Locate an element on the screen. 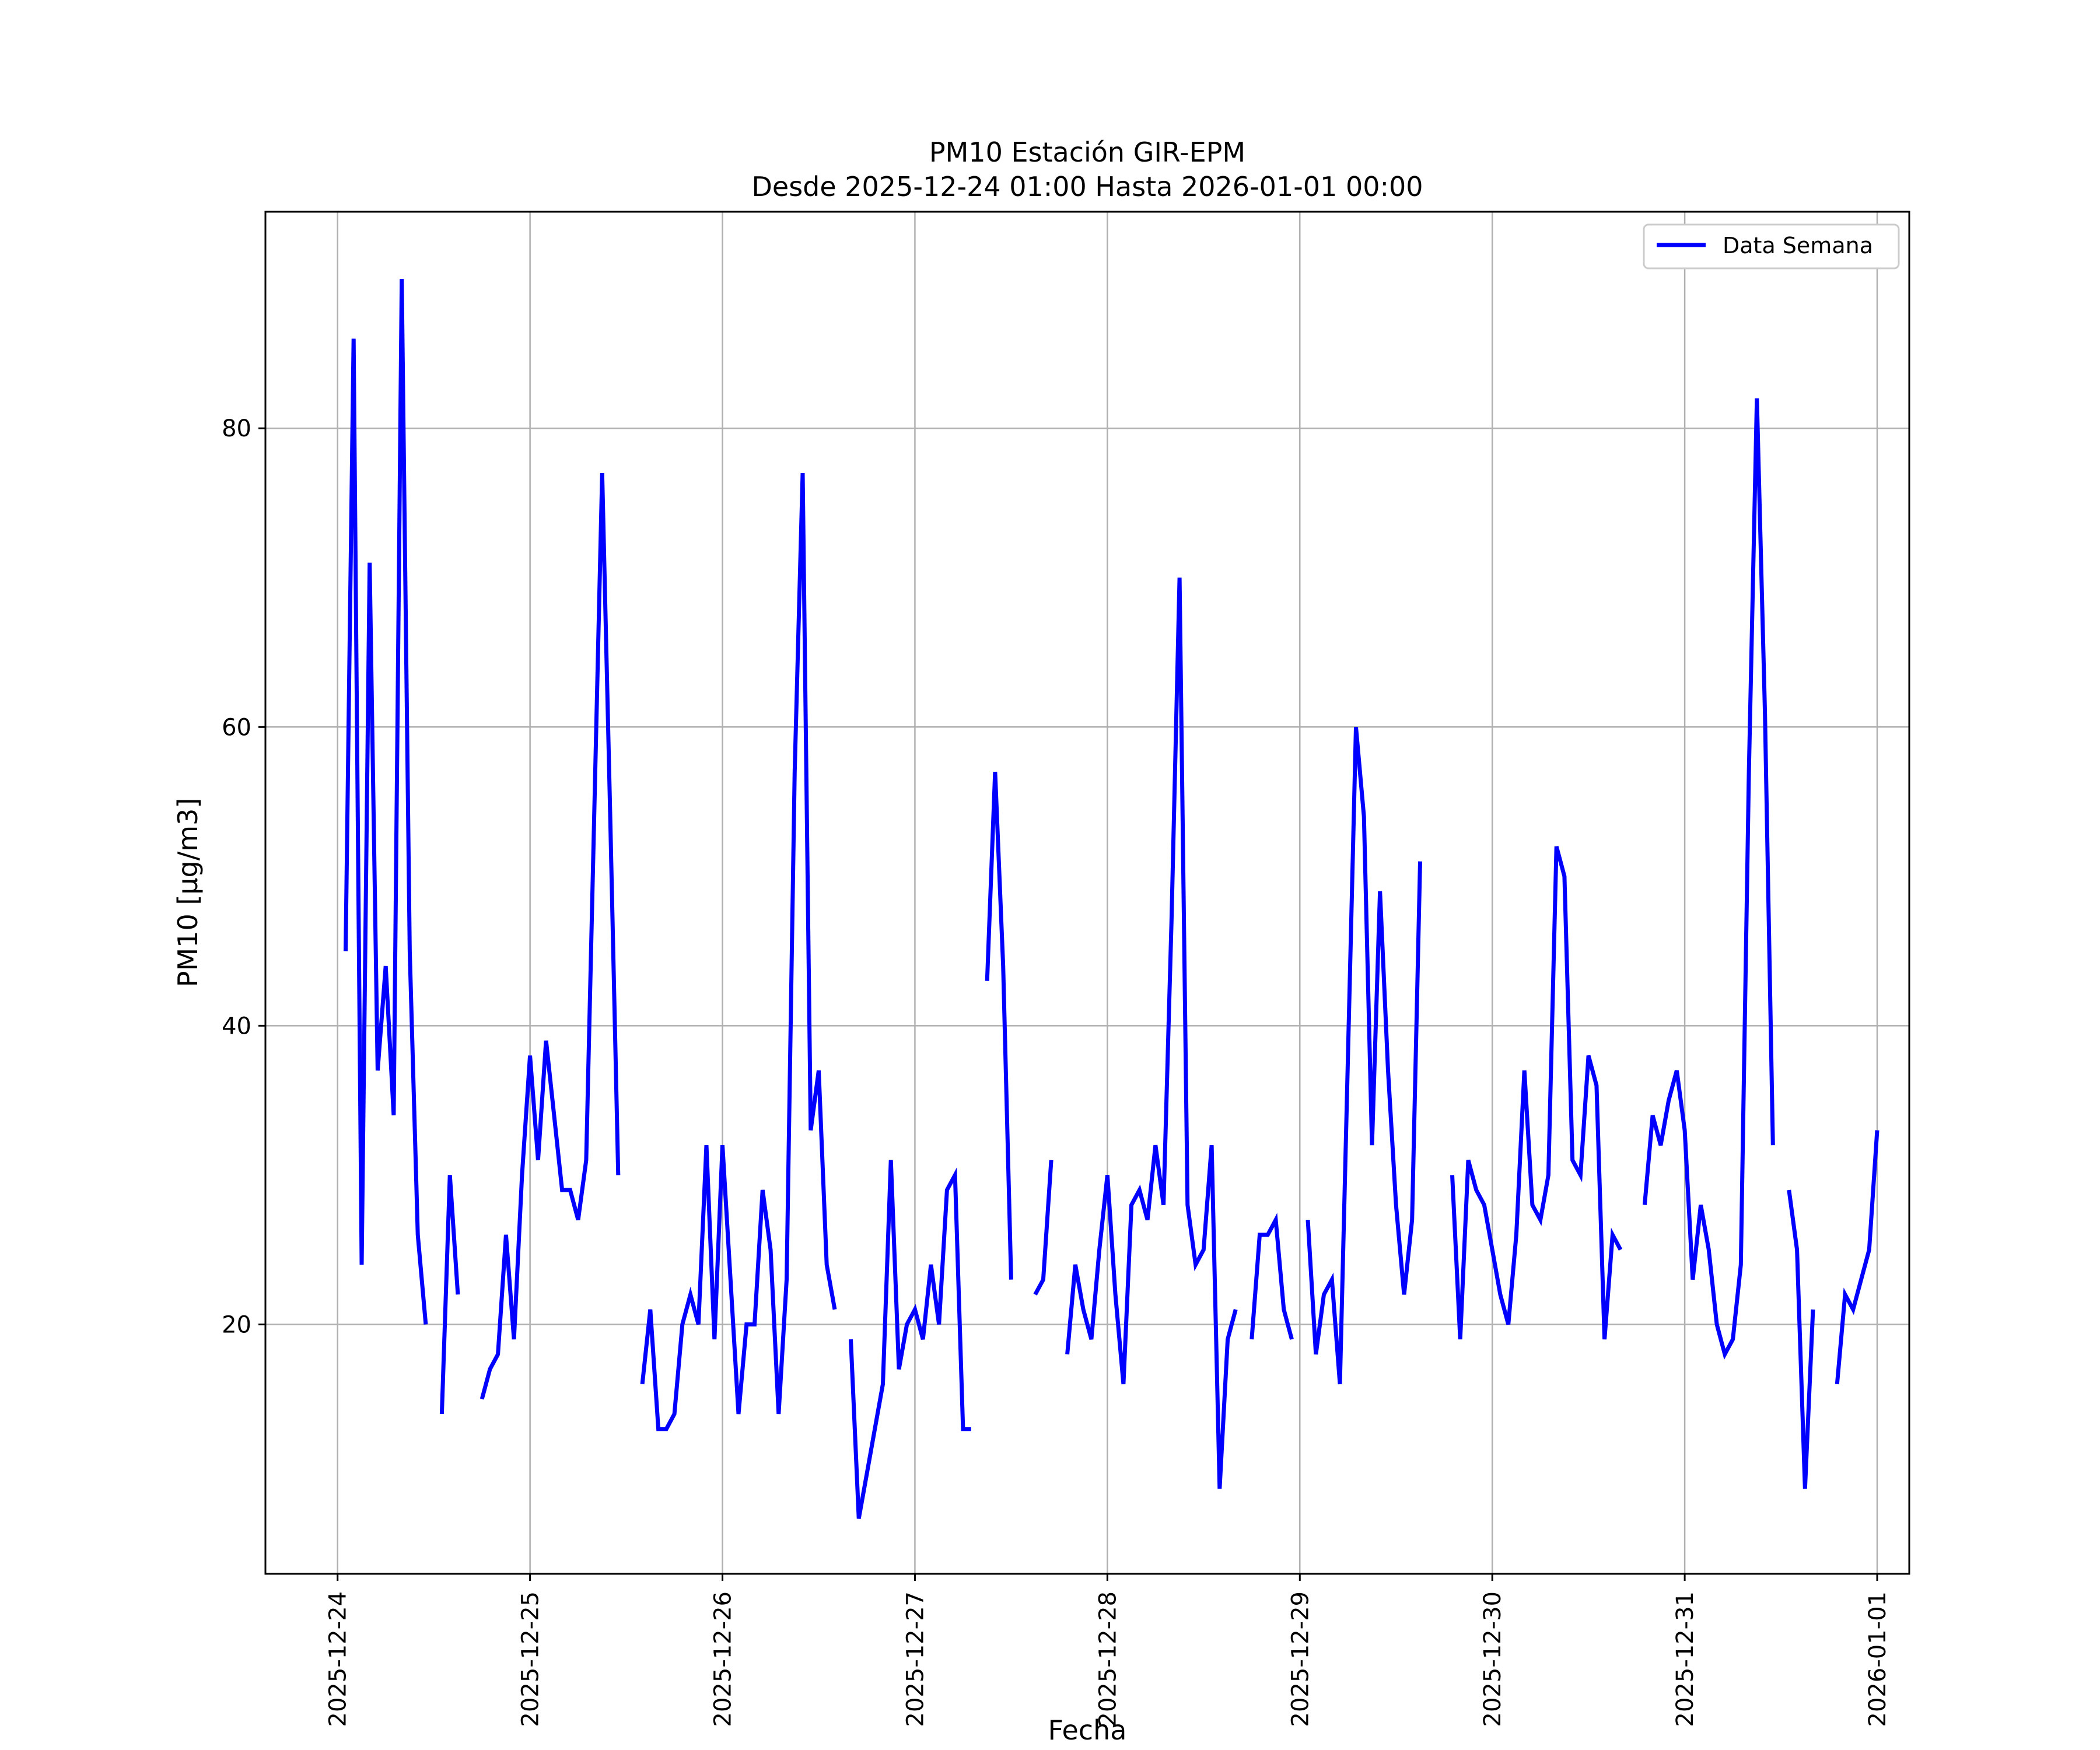 The height and width of the screenshot is (1750, 2100). legend-box is located at coordinates (1771, 246).